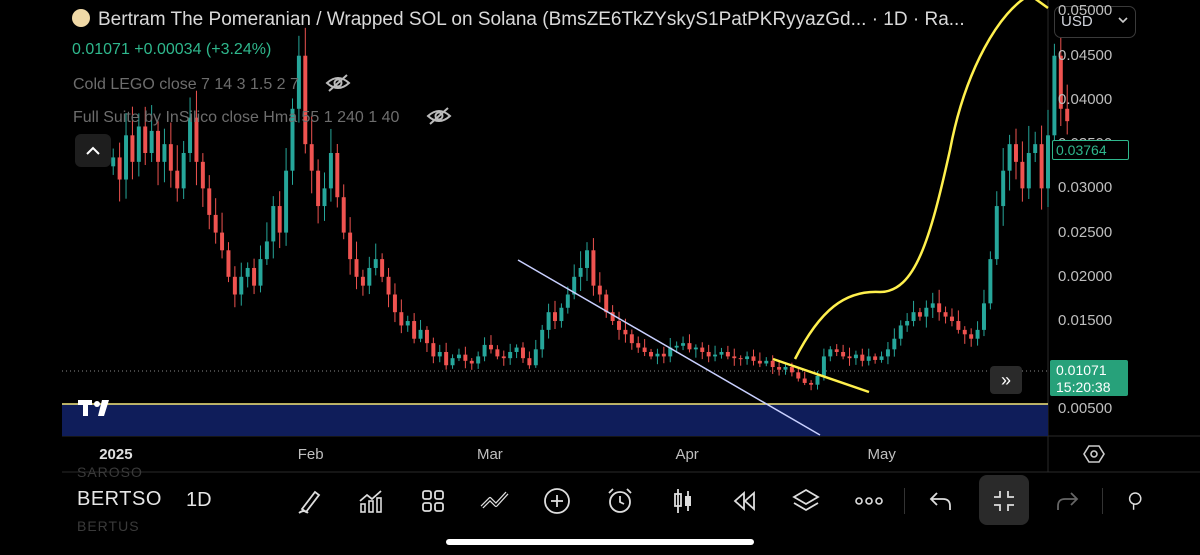 The image size is (1200, 555). What do you see at coordinates (199, 500) in the screenshot?
I see `timeframe-button: 1D` at bounding box center [199, 500].